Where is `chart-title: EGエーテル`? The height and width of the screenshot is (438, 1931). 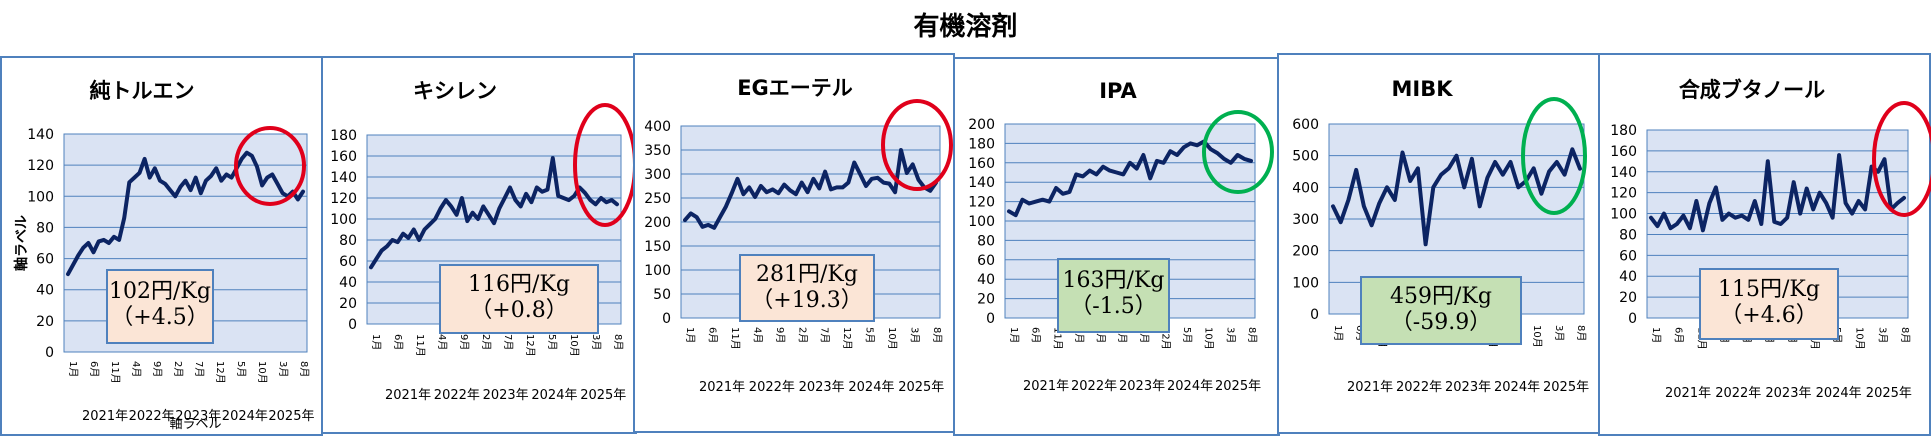 chart-title: EGエーテル is located at coordinates (795, 88).